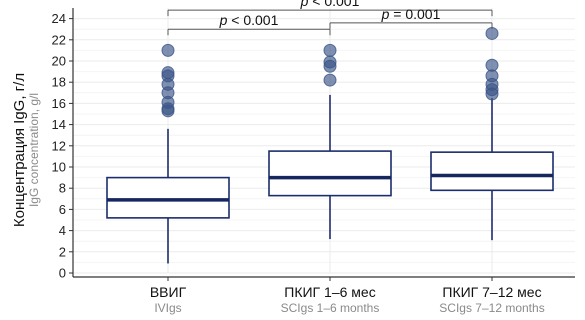 The width and height of the screenshot is (585, 320). I want to click on y-tick-label: 10, so click(59, 167).